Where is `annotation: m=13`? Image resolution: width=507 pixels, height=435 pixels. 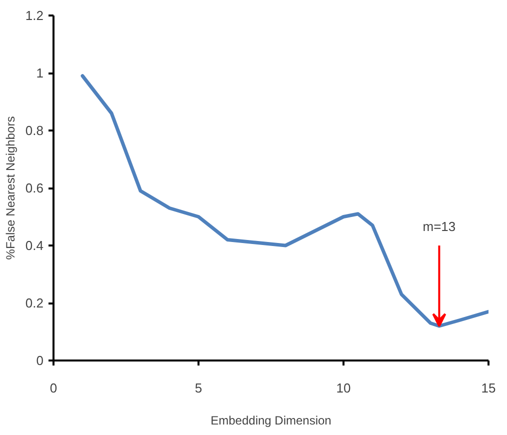
annotation: m=13 is located at coordinates (439, 226).